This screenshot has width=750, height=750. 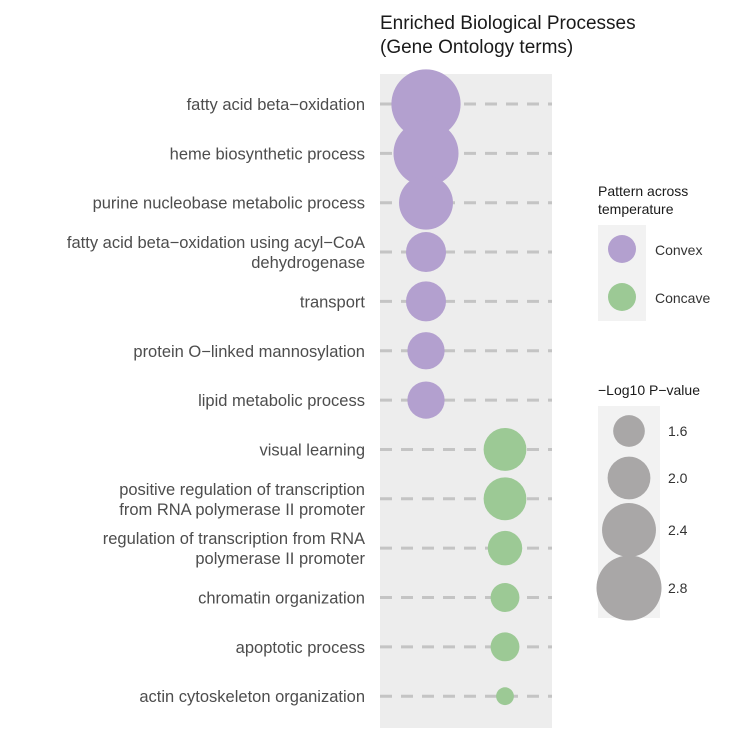 I want to click on category-label: actin cytoskeleton organization, so click(x=252, y=697).